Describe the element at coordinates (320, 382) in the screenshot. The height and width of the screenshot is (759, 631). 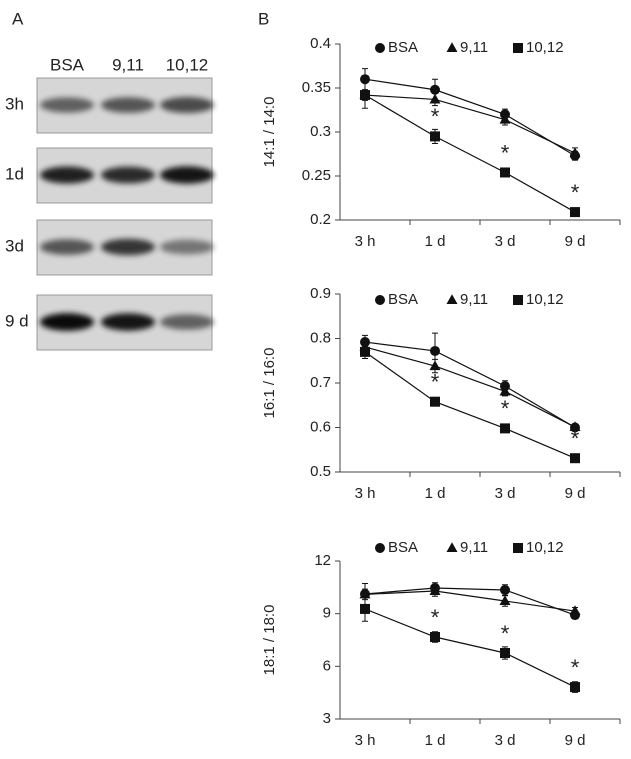
I see `y-tick-label: 0.7` at that location.